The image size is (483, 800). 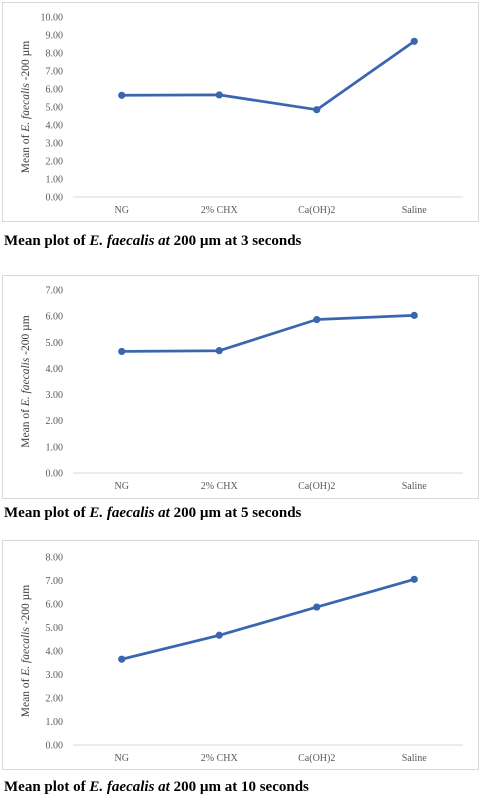 What do you see at coordinates (235, 513) in the screenshot?
I see `caption-suffix: 200 µm at 5 seconds` at bounding box center [235, 513].